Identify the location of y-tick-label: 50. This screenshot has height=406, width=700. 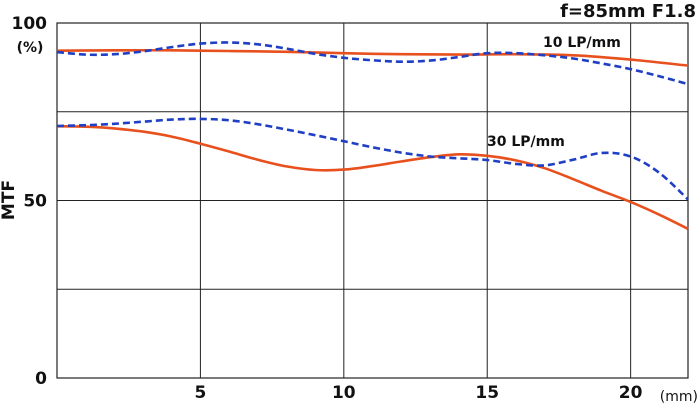
(35, 202).